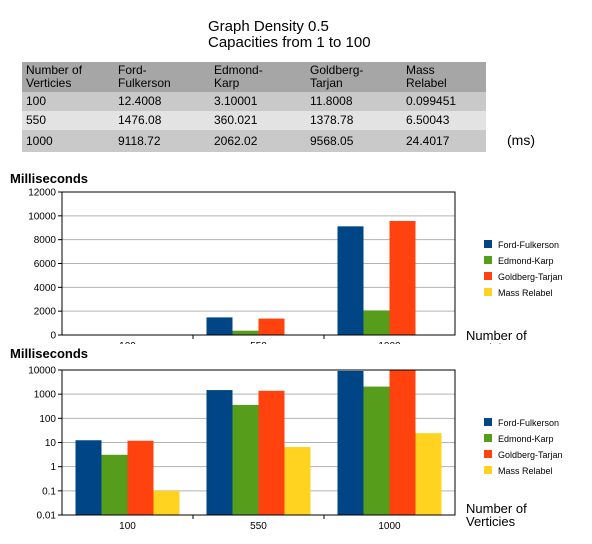  I want to click on table-header-cell: Mass Relabel, so click(444, 77).